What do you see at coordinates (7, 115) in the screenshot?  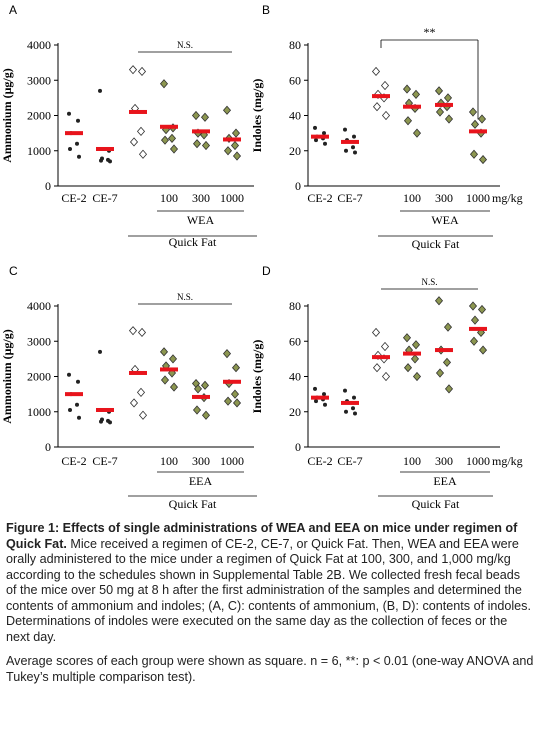 I see `y-axis-label: Ammonium (μg/g)` at bounding box center [7, 115].